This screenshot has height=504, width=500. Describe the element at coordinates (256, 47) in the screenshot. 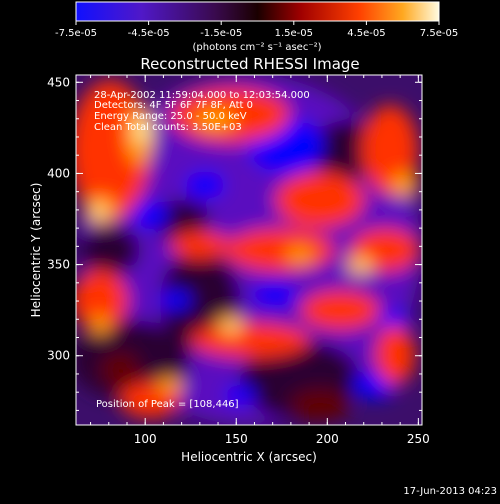

I see `colorbar-unit-label: (photons cm⁻² s⁻¹ asec⁻²)` at that location.